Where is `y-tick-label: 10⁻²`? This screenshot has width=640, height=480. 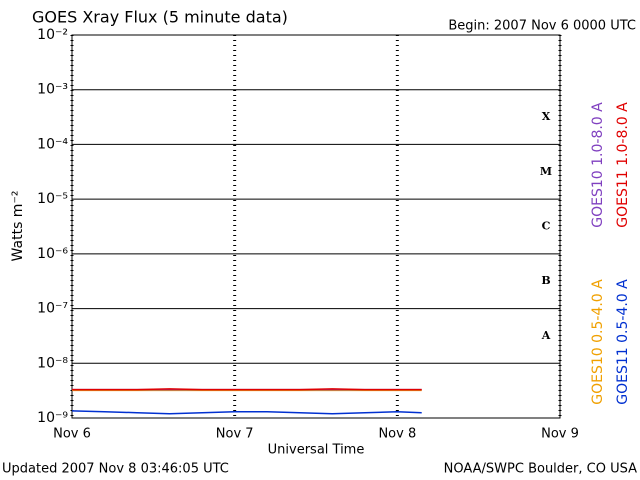 y-tick-label: 10⁻² is located at coordinates (52, 35).